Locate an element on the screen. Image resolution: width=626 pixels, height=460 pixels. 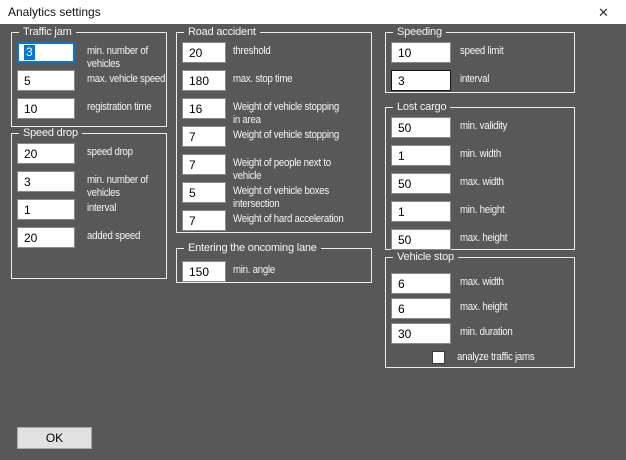
field-row: min. angle is located at coordinates (276, 271).